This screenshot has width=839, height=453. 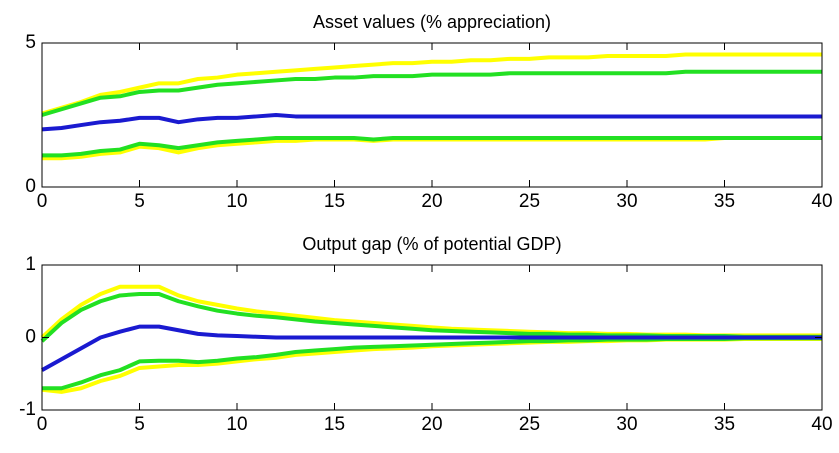 I want to click on y-tick-label: 5, so click(x=30, y=42).